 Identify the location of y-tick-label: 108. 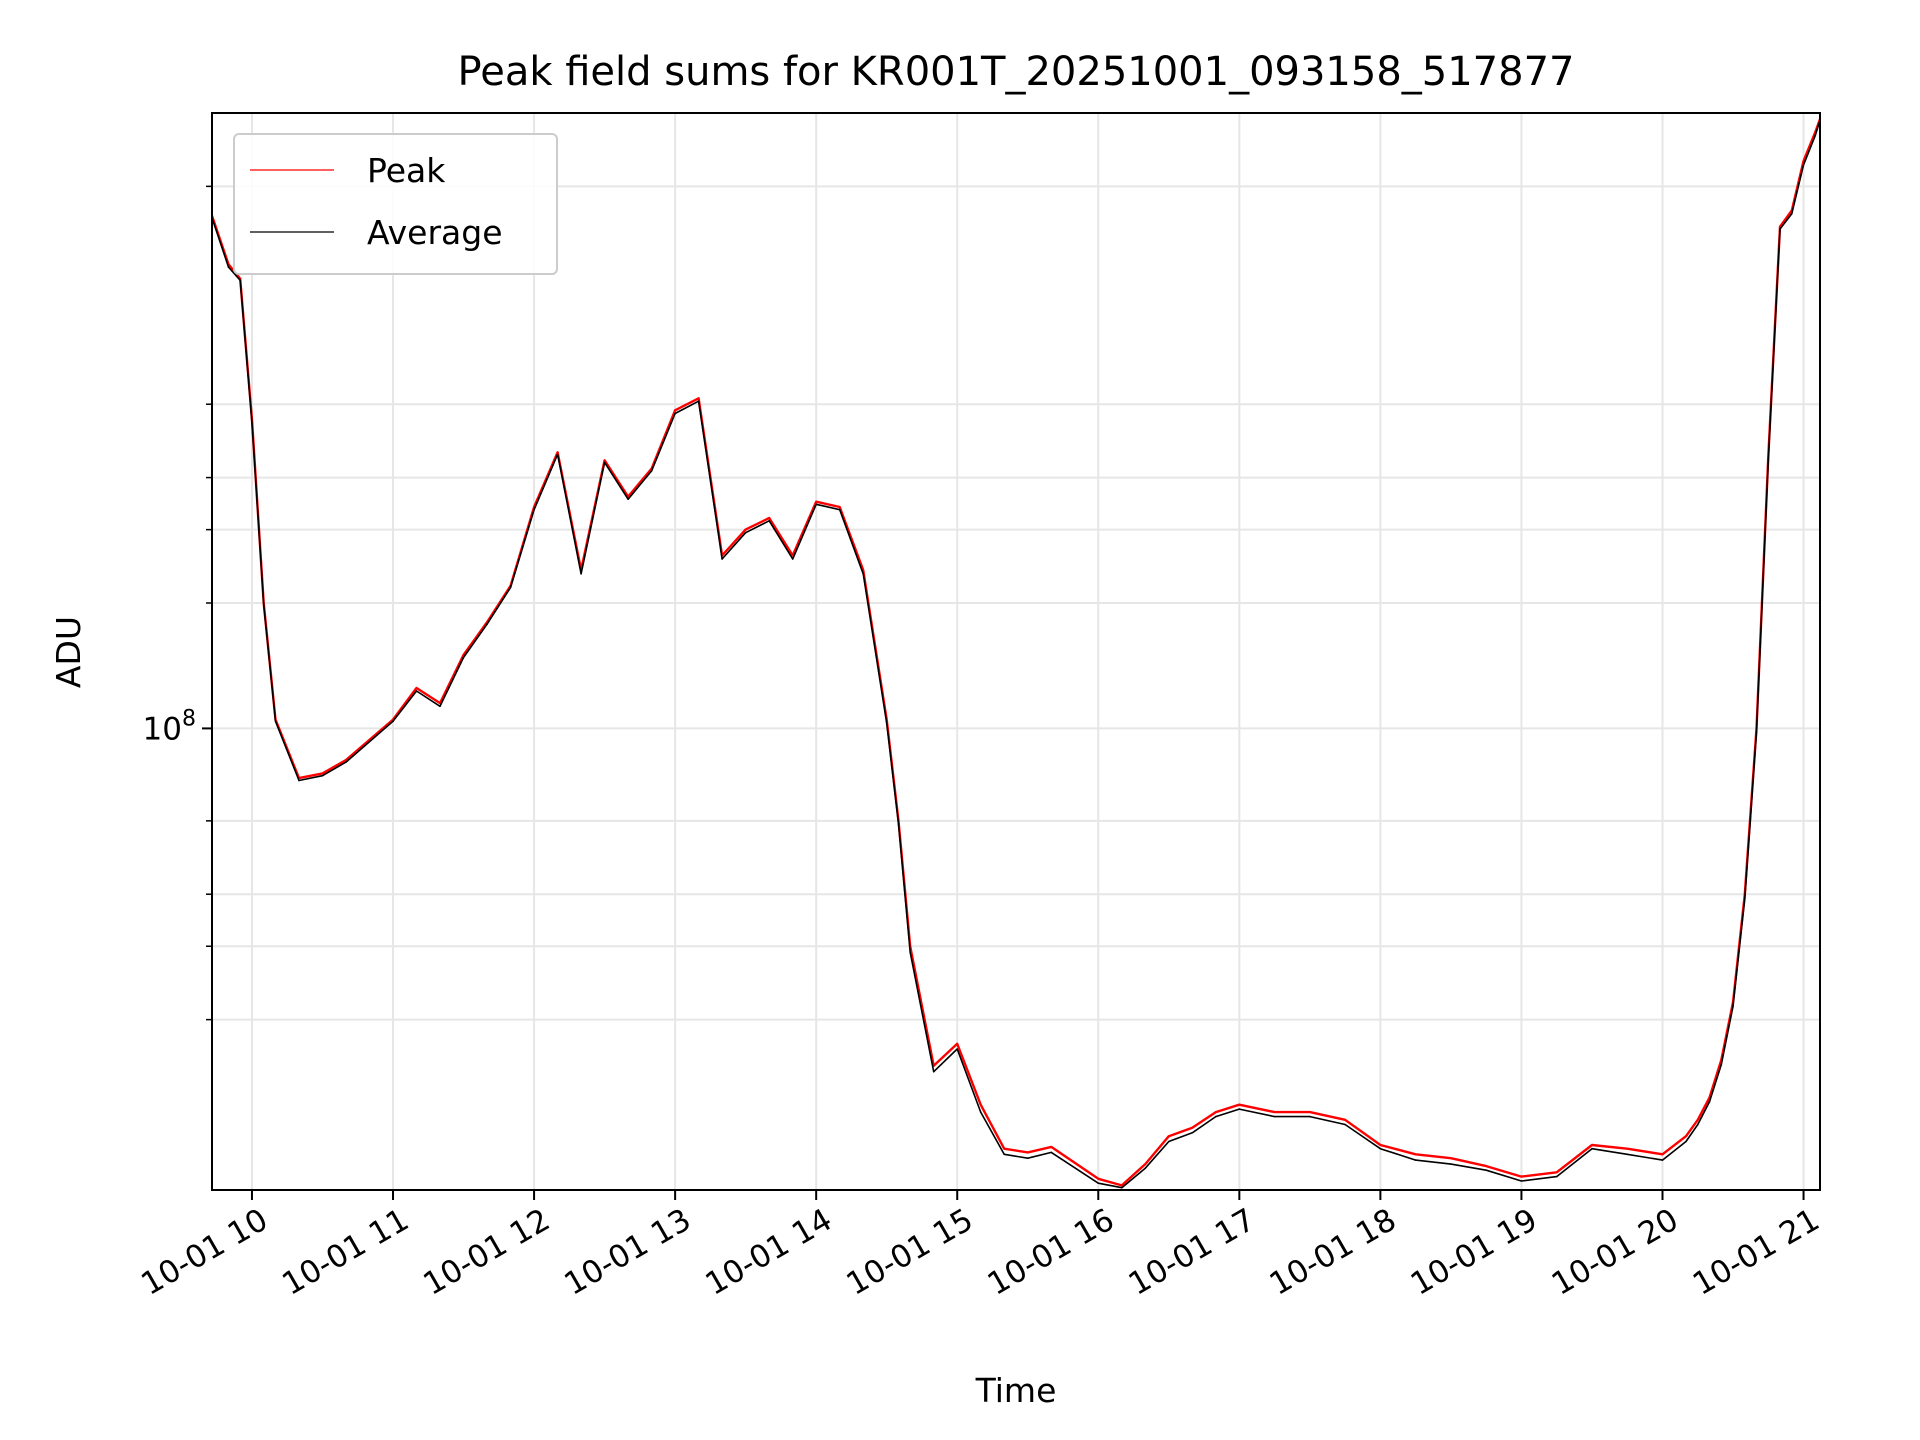
(169, 726).